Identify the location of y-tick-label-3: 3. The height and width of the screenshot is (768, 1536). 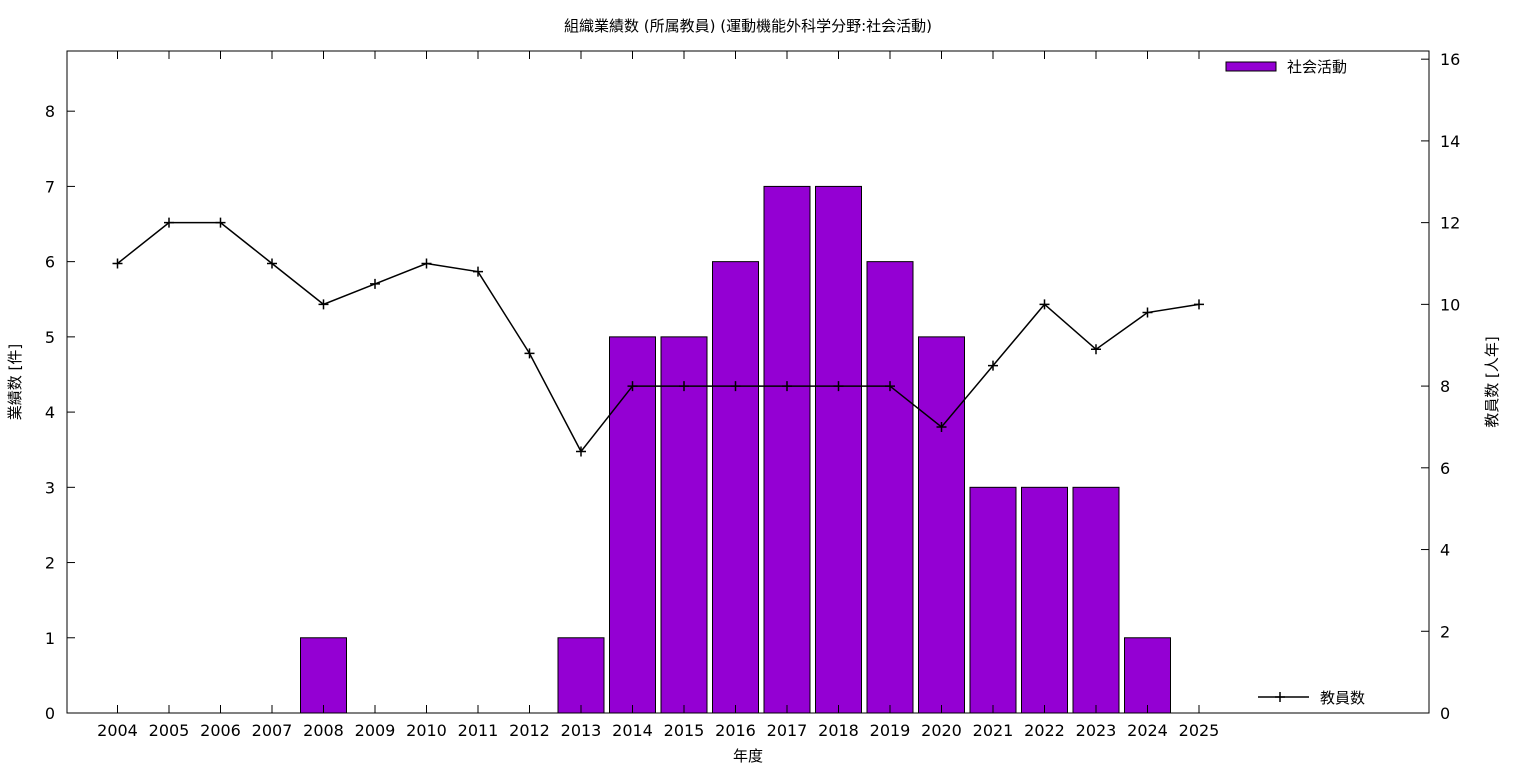
(50, 487).